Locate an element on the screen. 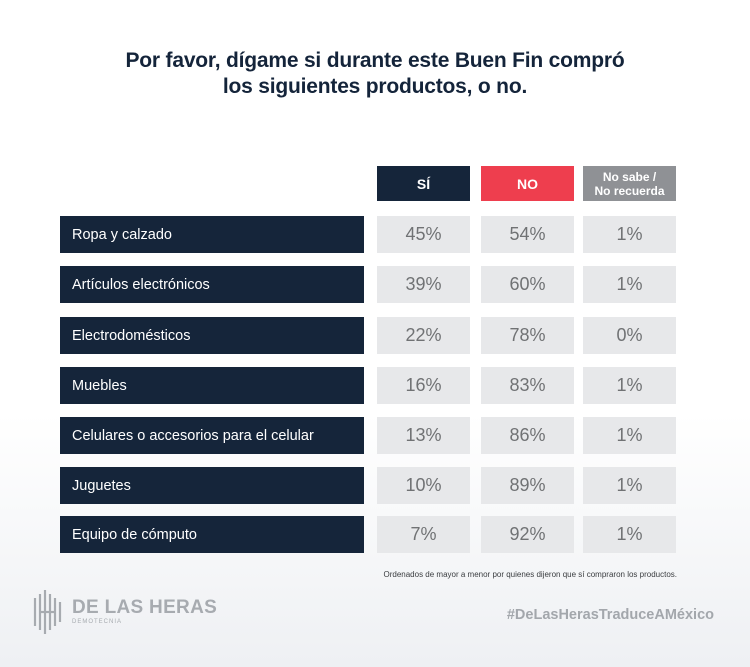 This screenshot has width=750, height=667. cell-no: 83% is located at coordinates (527, 385).